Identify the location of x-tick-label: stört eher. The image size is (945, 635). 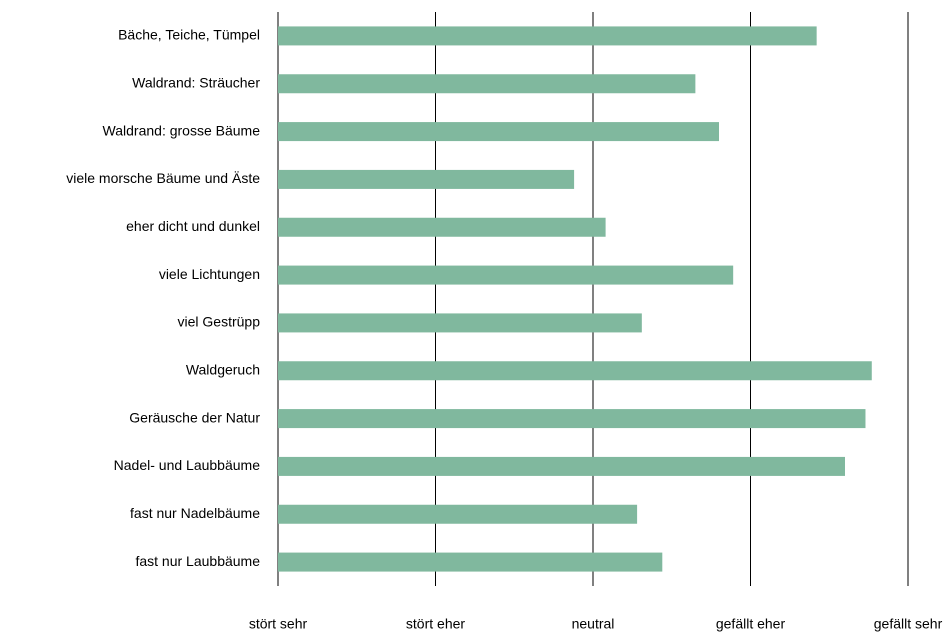
(435, 624).